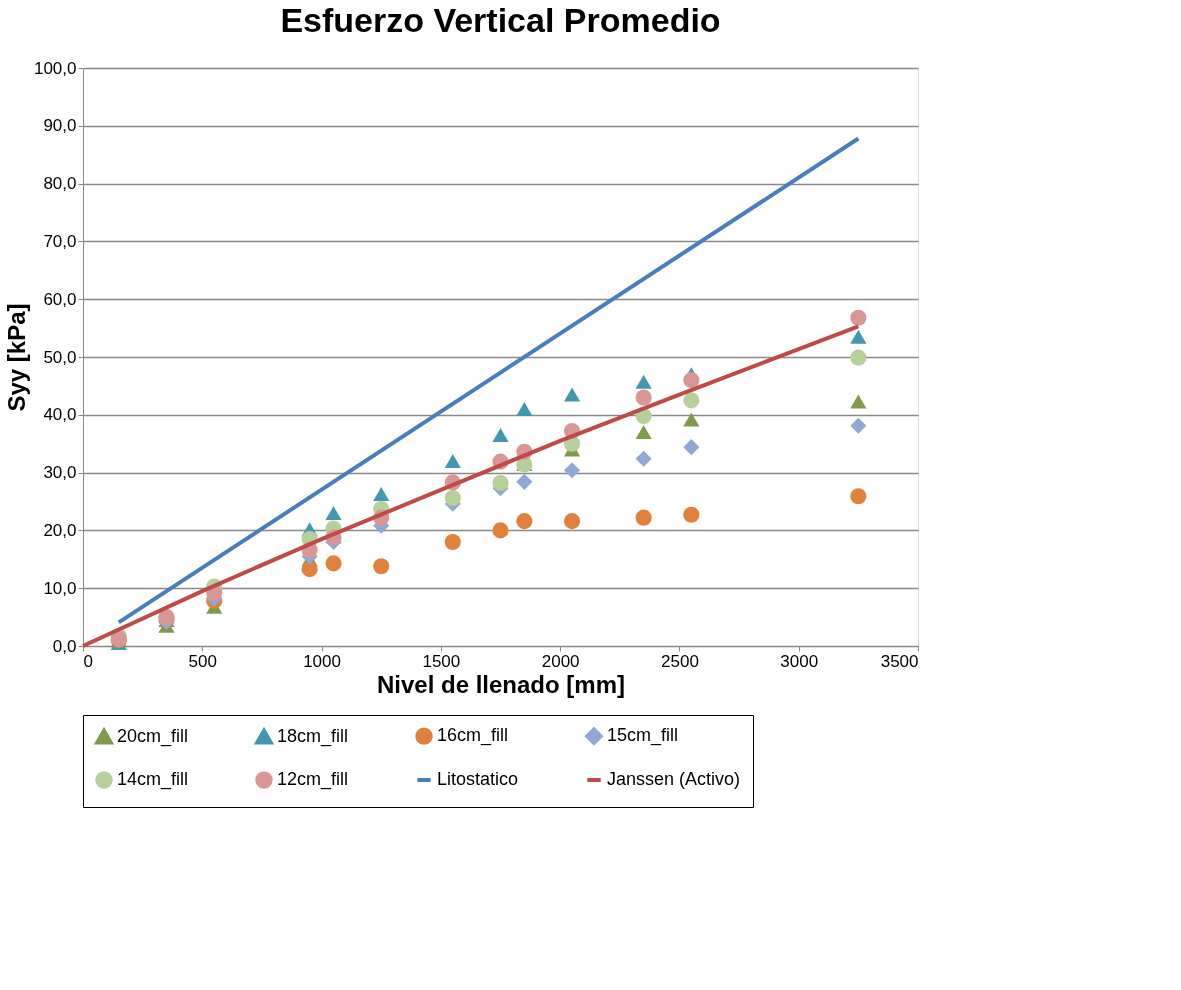 This screenshot has width=1181, height=990. What do you see at coordinates (60, 357) in the screenshot?
I see `y-tick-label: 50,0` at bounding box center [60, 357].